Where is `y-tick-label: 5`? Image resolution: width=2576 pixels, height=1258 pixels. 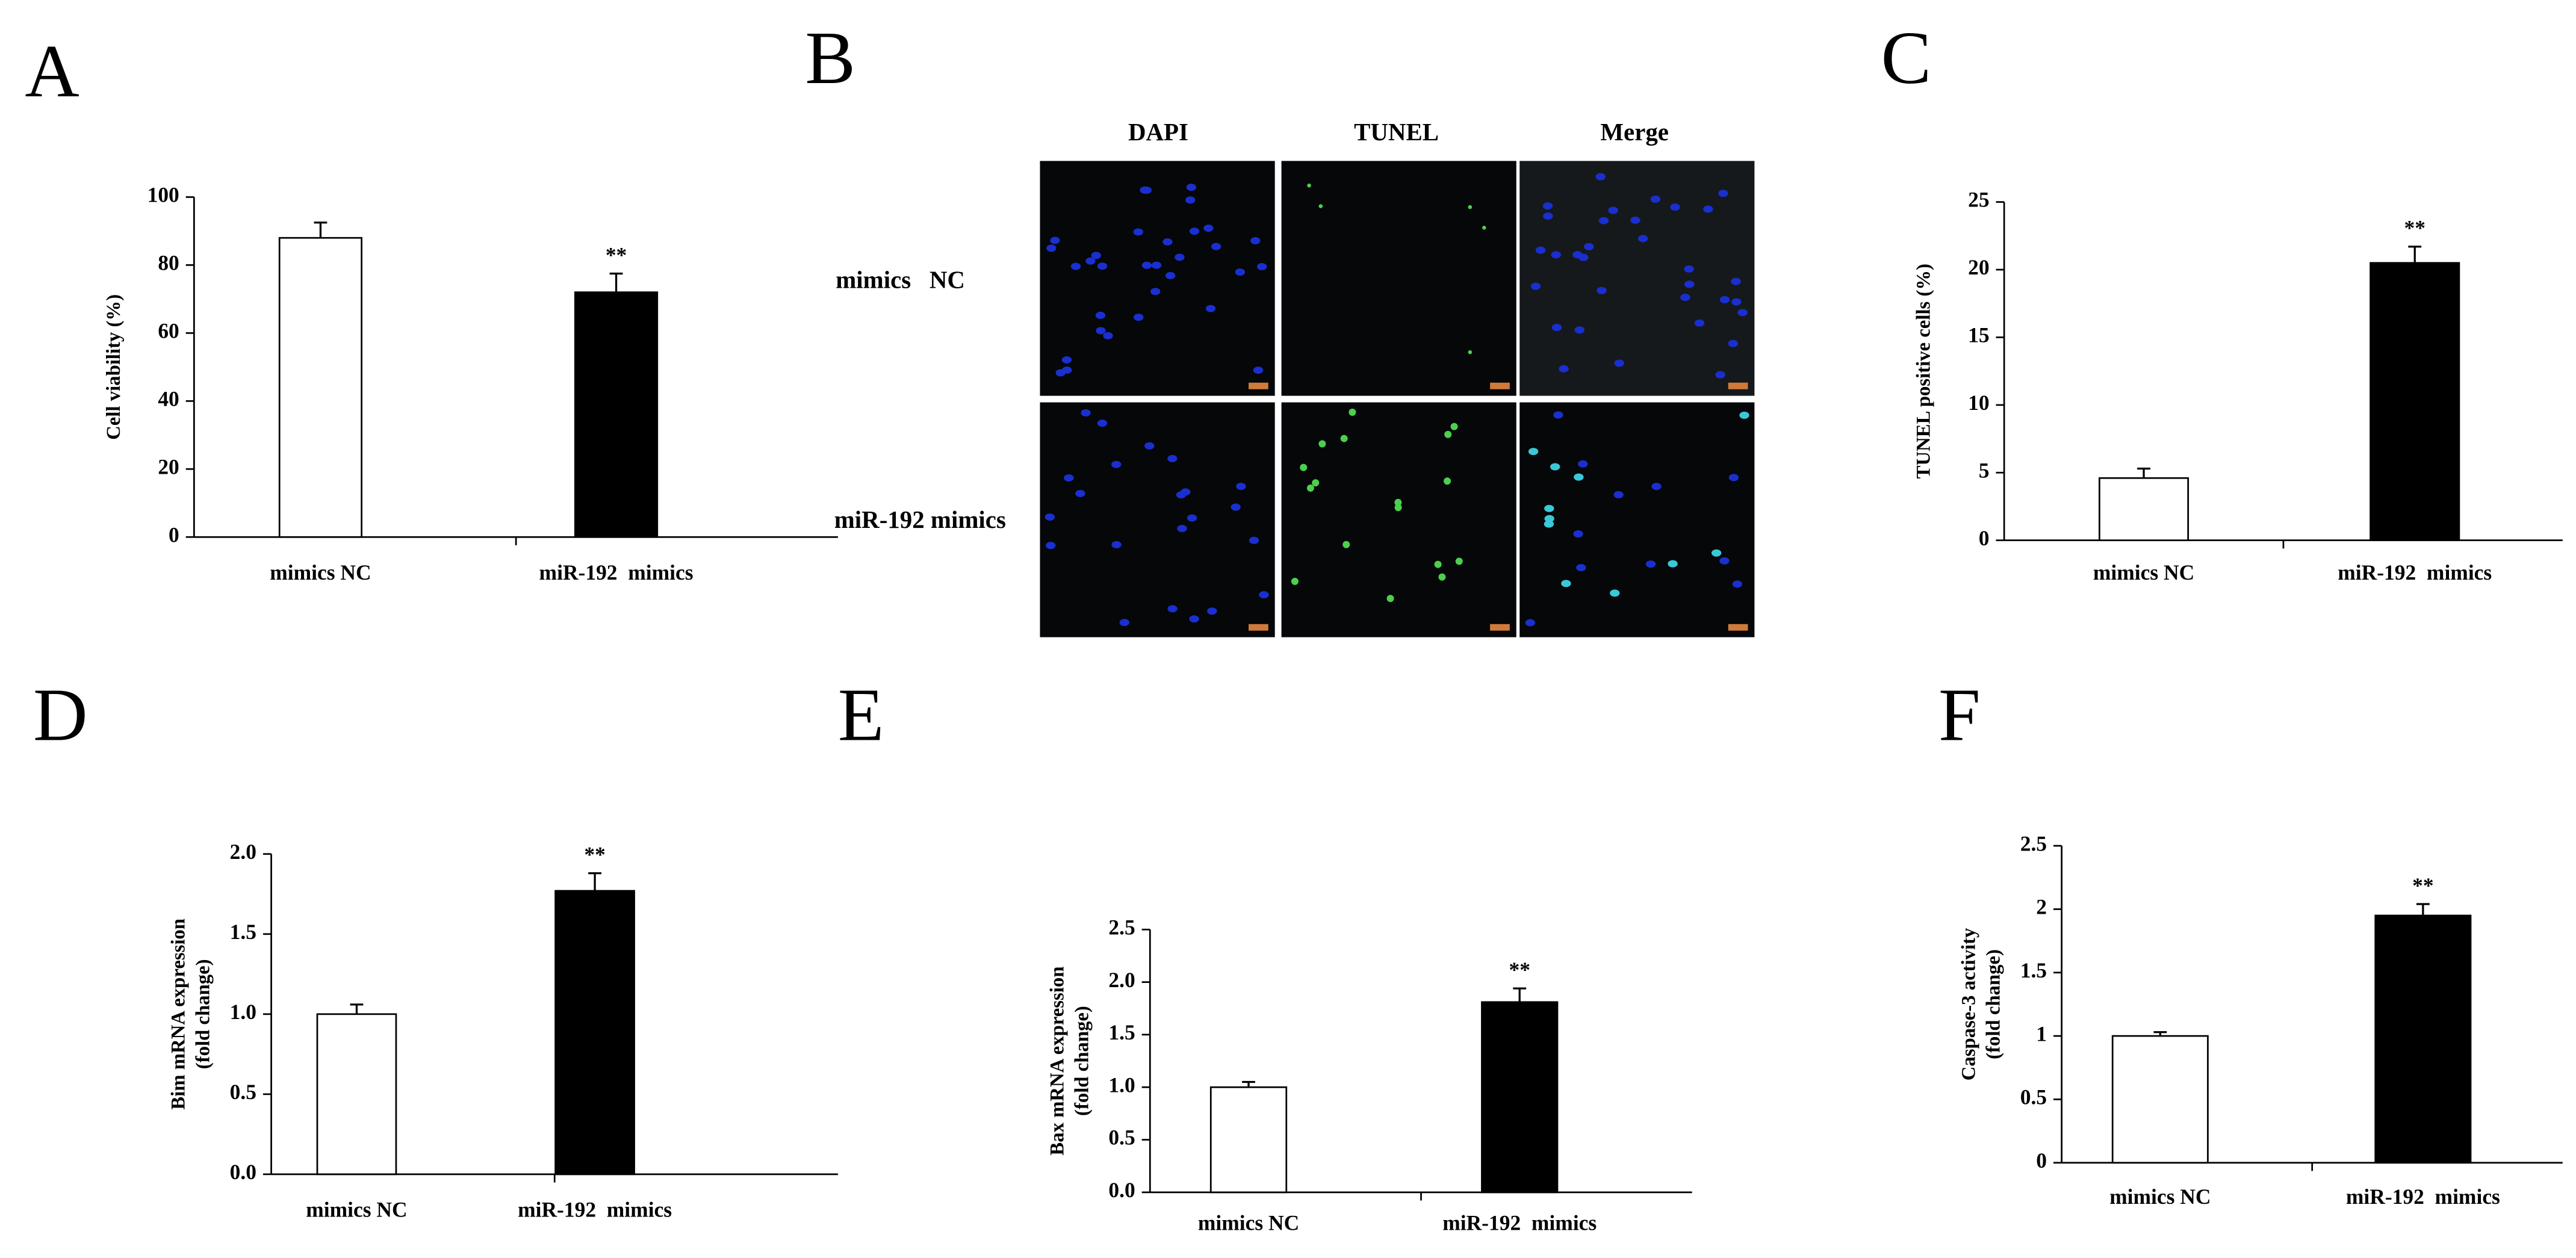
y-tick-label: 5 is located at coordinates (1984, 470).